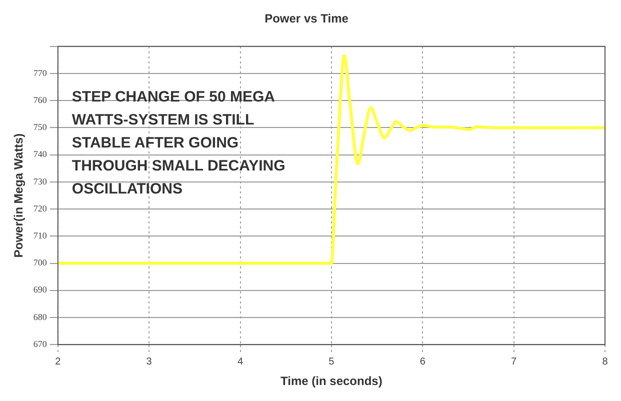 The height and width of the screenshot is (401, 621). What do you see at coordinates (40, 208) in the screenshot?
I see `y-tick-label: 720` at bounding box center [40, 208].